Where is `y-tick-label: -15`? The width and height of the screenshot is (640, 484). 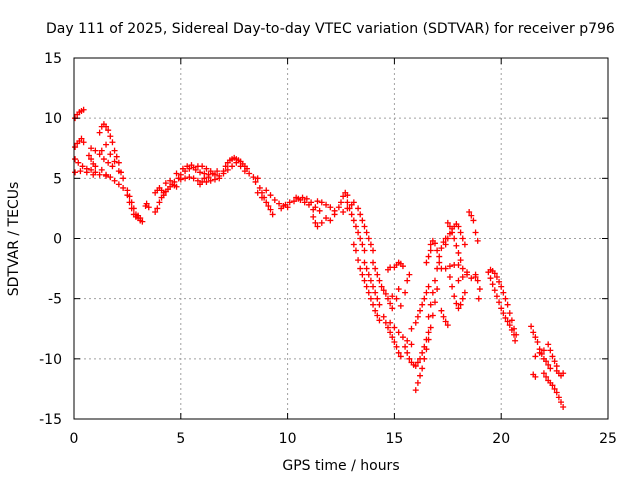 y-tick-label: -15 is located at coordinates (50, 420).